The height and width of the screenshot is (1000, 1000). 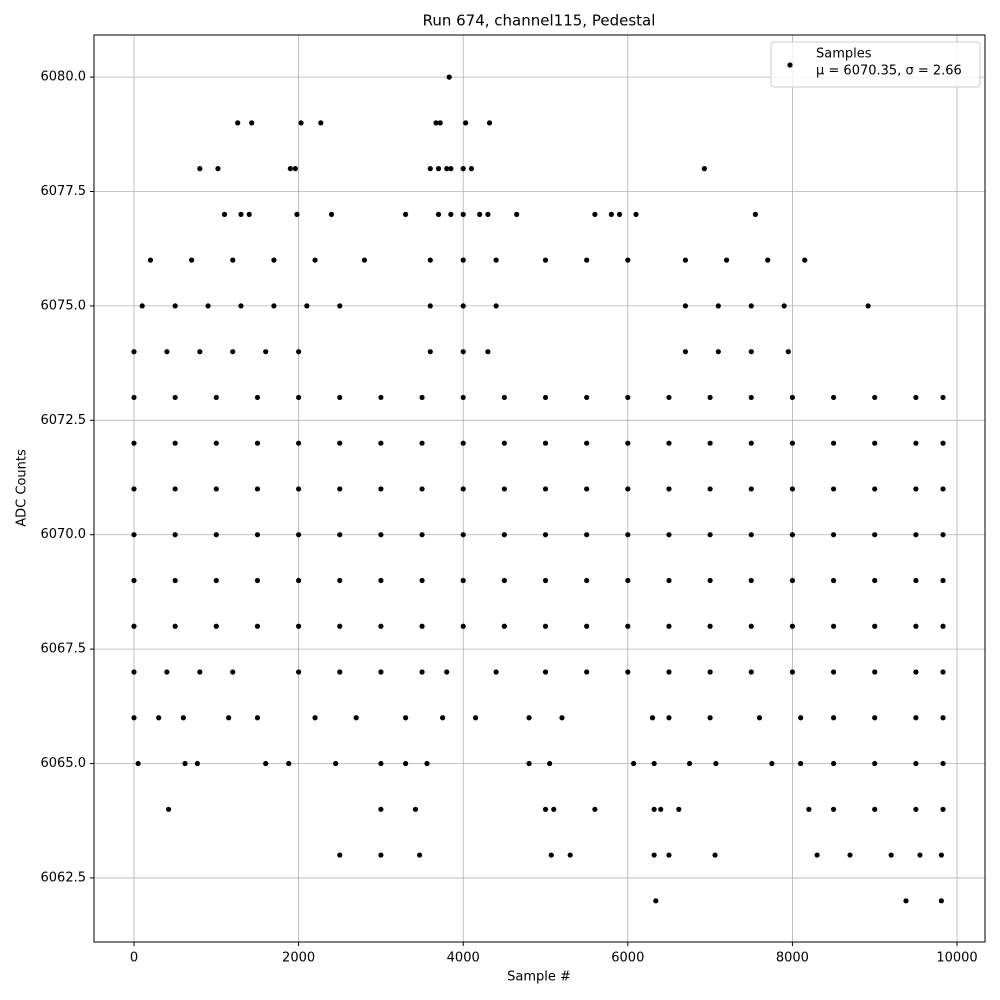 What do you see at coordinates (134, 958) in the screenshot?
I see `x-tick-label: 0` at bounding box center [134, 958].